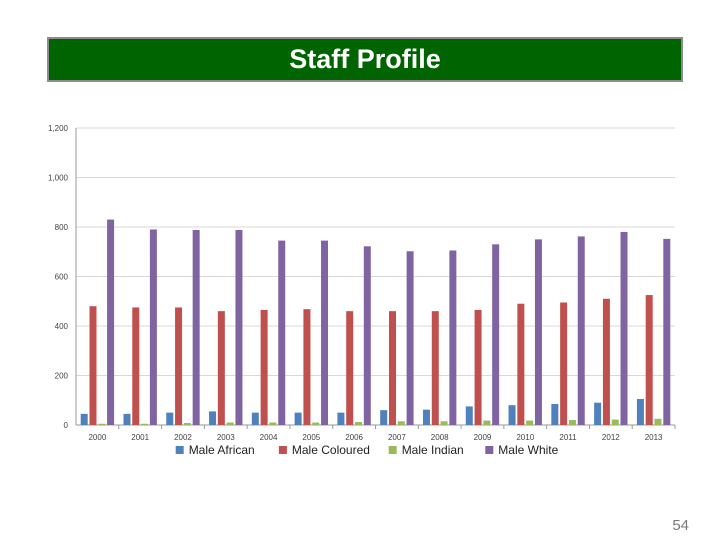 The image size is (720, 540). I want to click on x-tick-label: 2003, so click(226, 437).